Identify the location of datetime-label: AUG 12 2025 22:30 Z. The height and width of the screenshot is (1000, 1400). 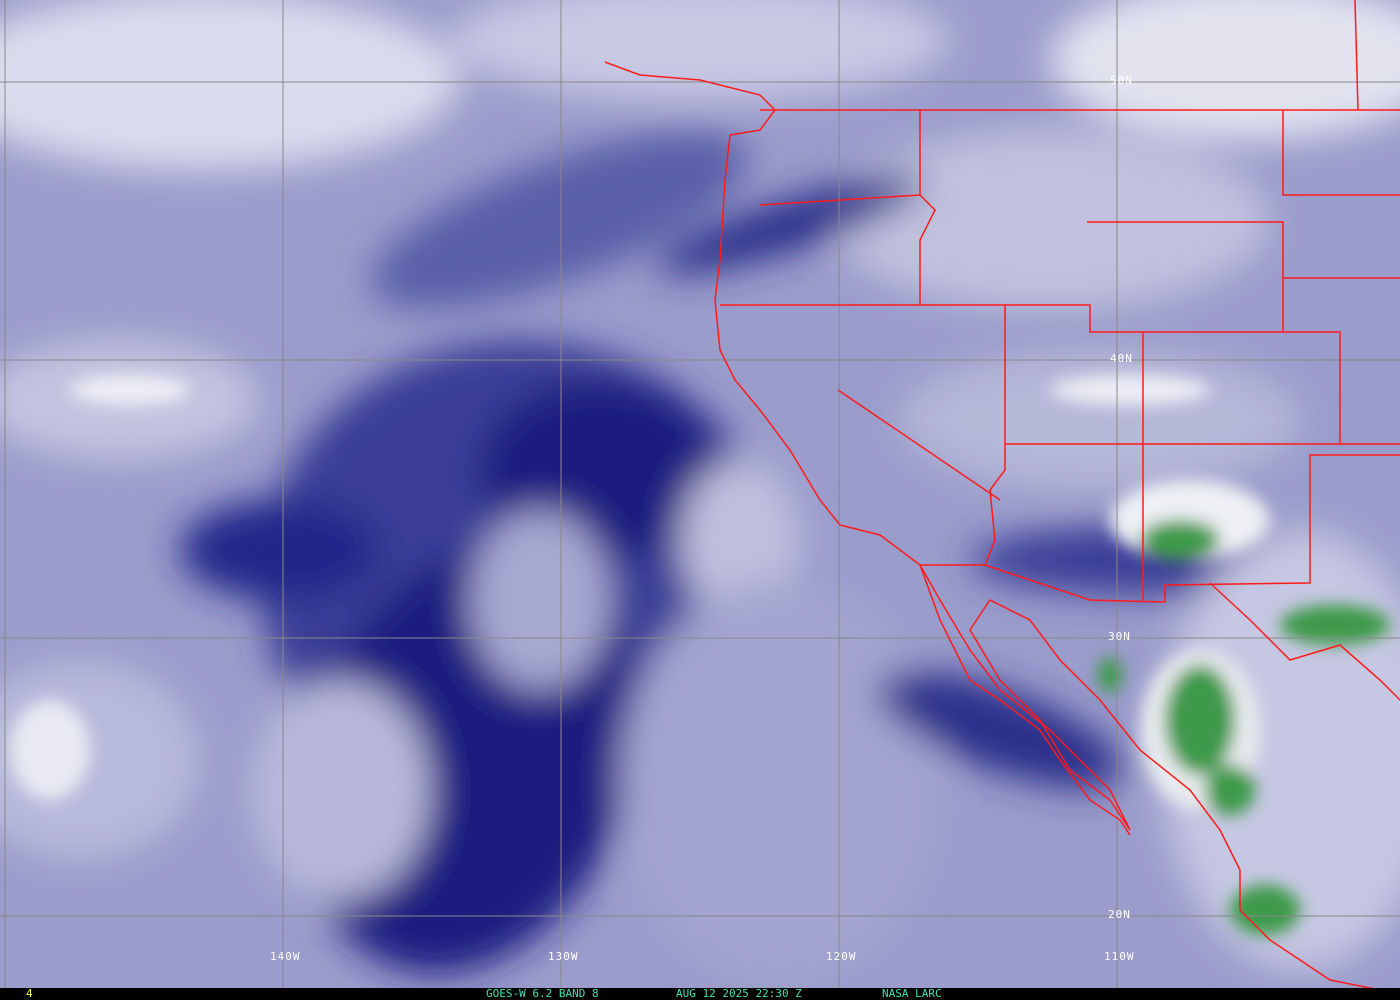
(739, 993).